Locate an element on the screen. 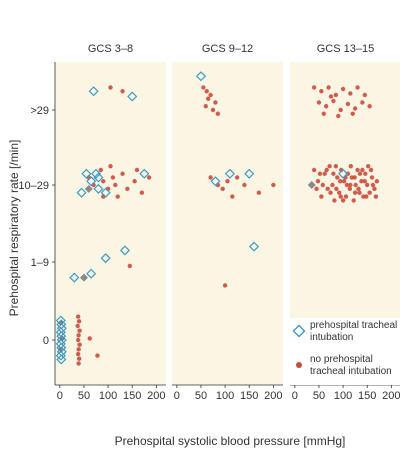  legend-key is located at coordinates (299, 365).